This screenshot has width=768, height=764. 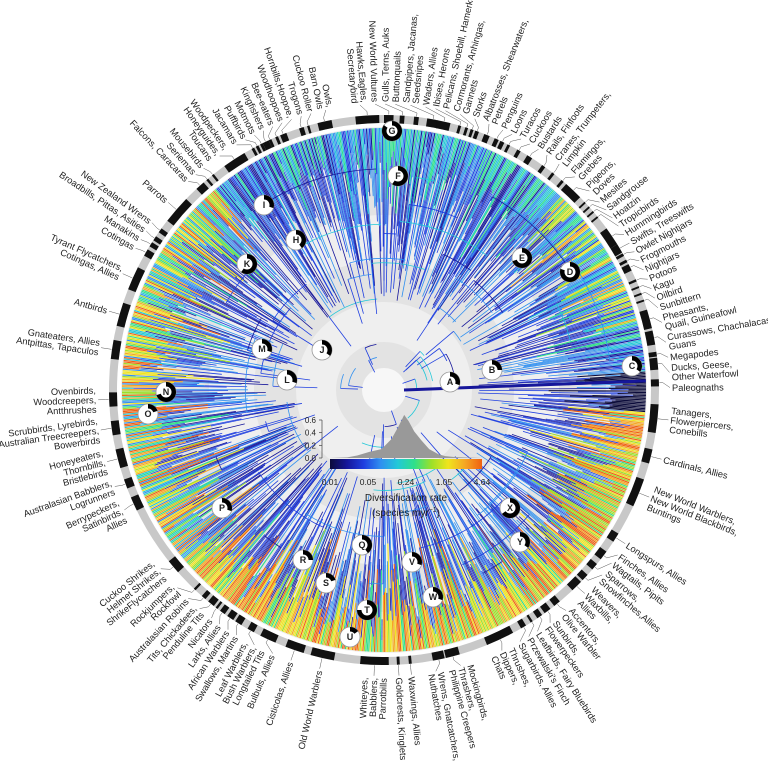 What do you see at coordinates (327, 95) in the screenshot?
I see `clade-label-line: Owls,` at bounding box center [327, 95].